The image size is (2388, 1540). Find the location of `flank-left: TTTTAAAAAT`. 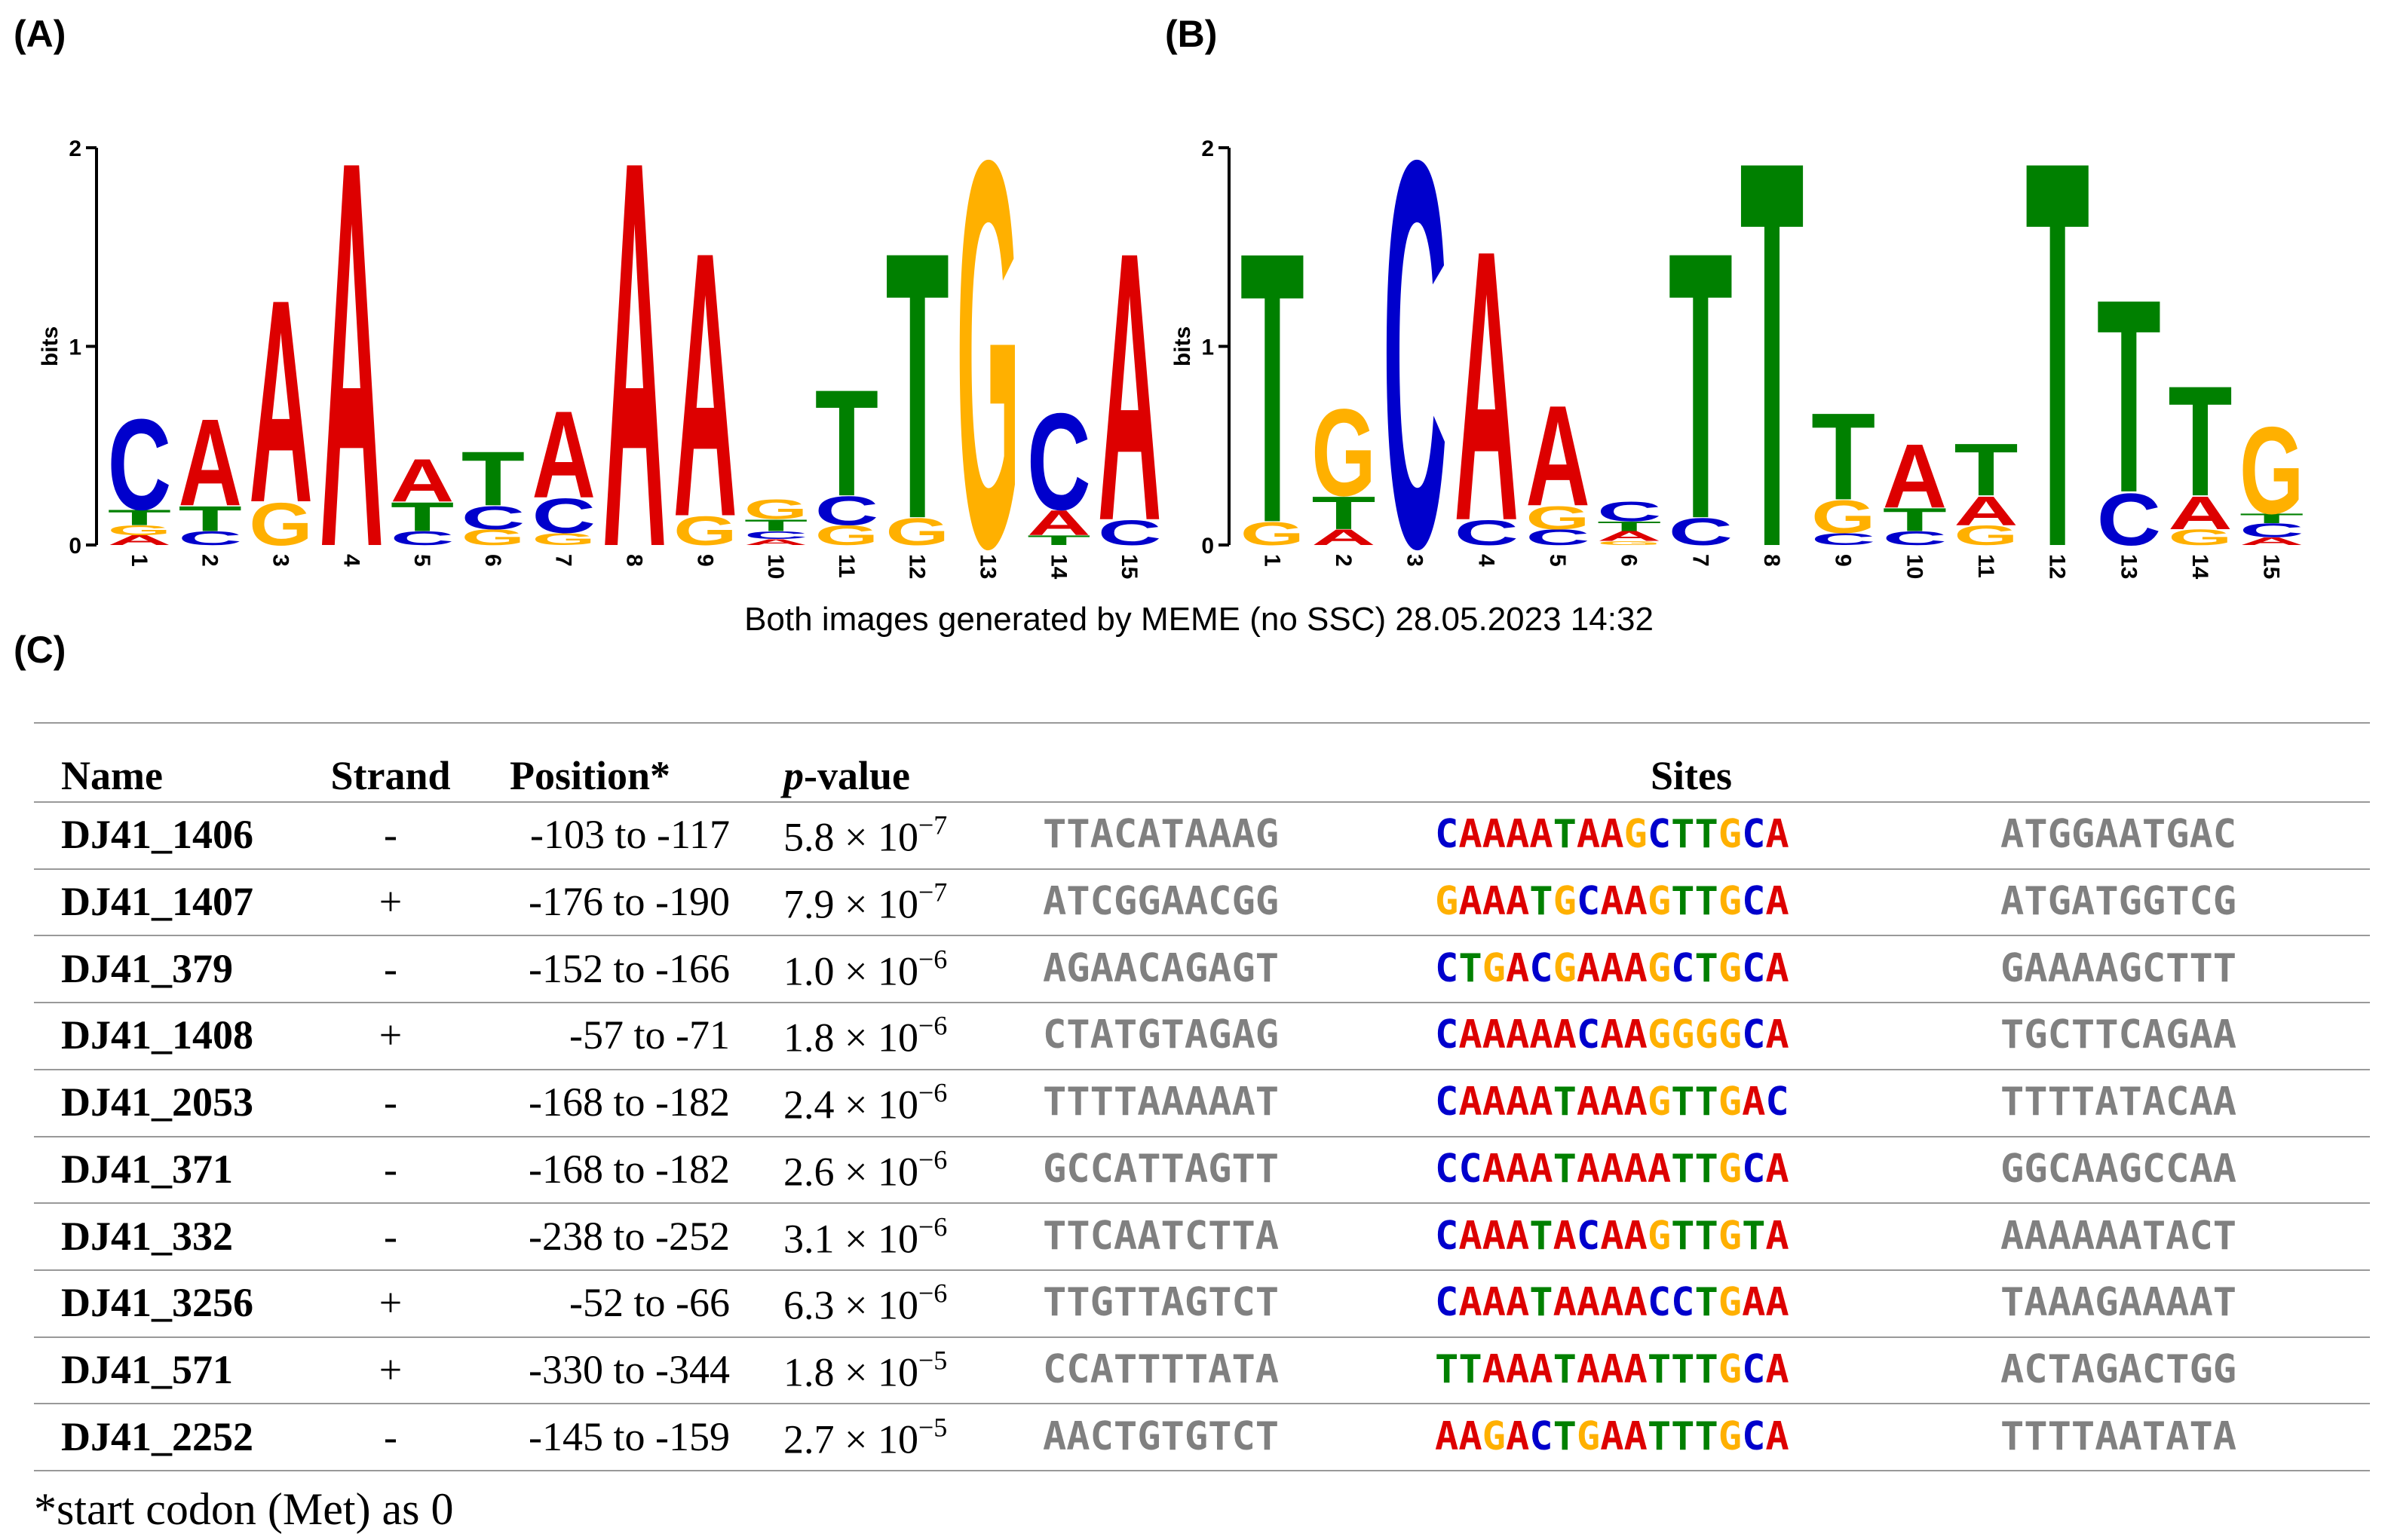

flank-left: TTTTAAAAAT is located at coordinates (1161, 1102).